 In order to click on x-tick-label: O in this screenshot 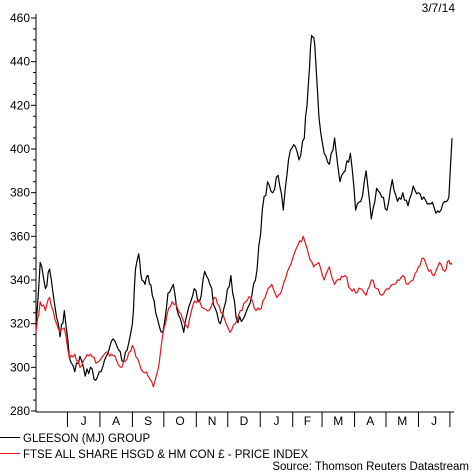, I will do `click(179, 421)`.